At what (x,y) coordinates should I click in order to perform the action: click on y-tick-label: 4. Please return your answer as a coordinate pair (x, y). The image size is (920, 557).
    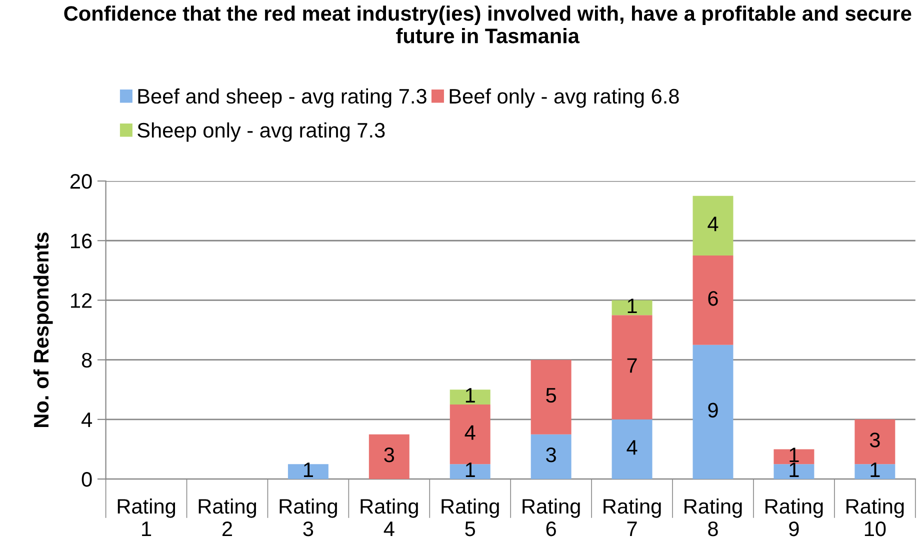
    Looking at the image, I should click on (87, 419).